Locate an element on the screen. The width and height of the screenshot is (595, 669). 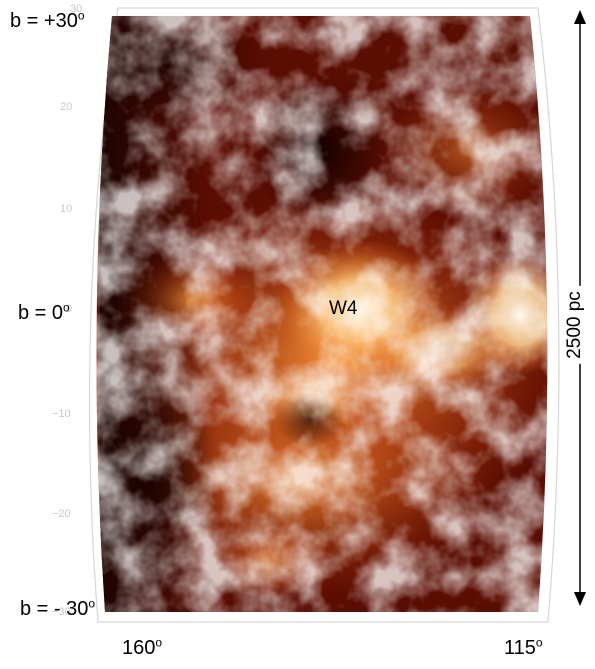
tick-20: 20 is located at coordinates (66, 107).